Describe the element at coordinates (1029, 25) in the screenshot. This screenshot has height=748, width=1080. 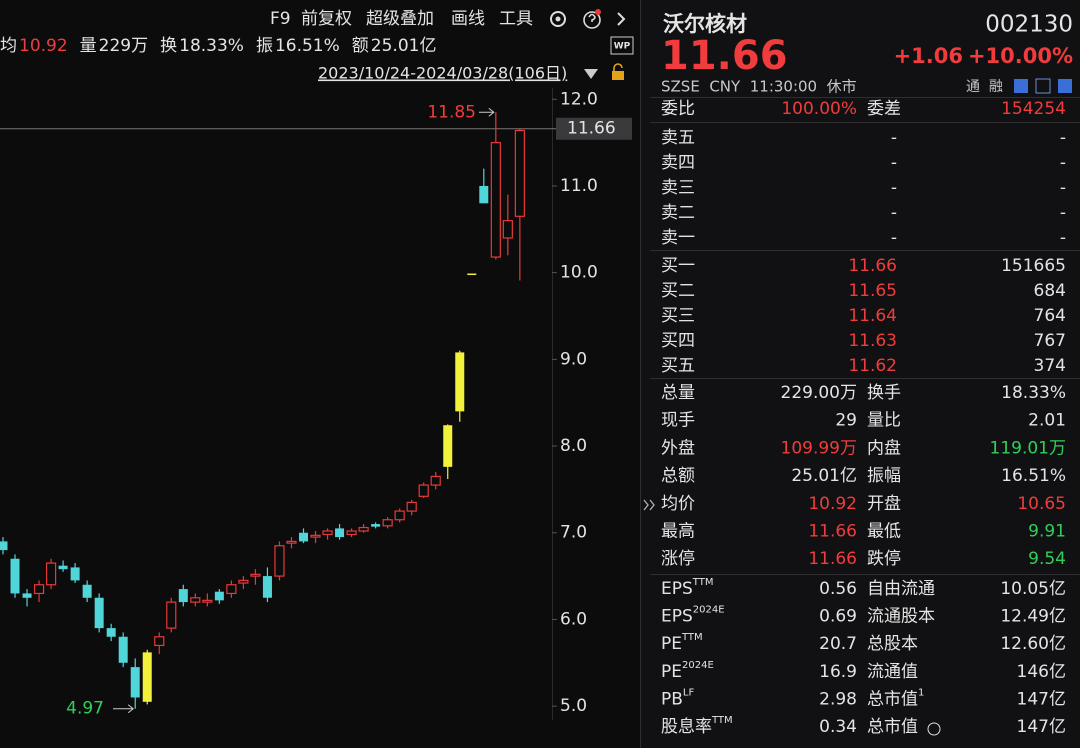
I see `stock-code: 002130` at that location.